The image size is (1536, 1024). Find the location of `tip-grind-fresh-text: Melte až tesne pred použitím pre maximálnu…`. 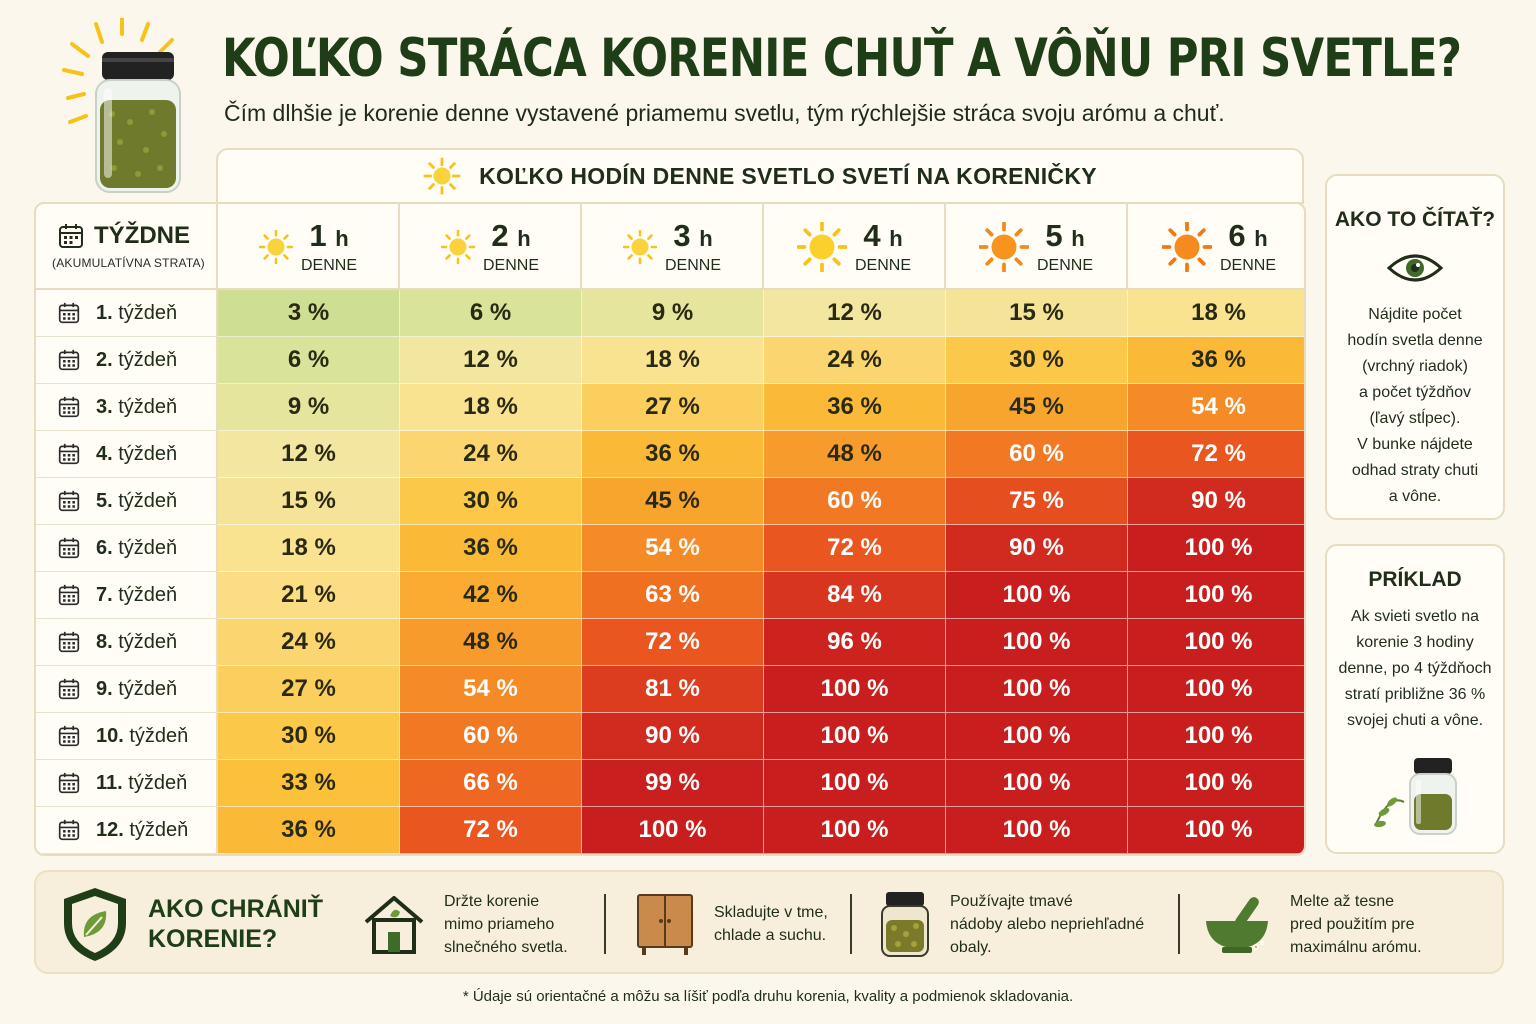

tip-grind-fresh-text: Melte až tesne pred použitím pre maximálnu… is located at coordinates (1356, 924).